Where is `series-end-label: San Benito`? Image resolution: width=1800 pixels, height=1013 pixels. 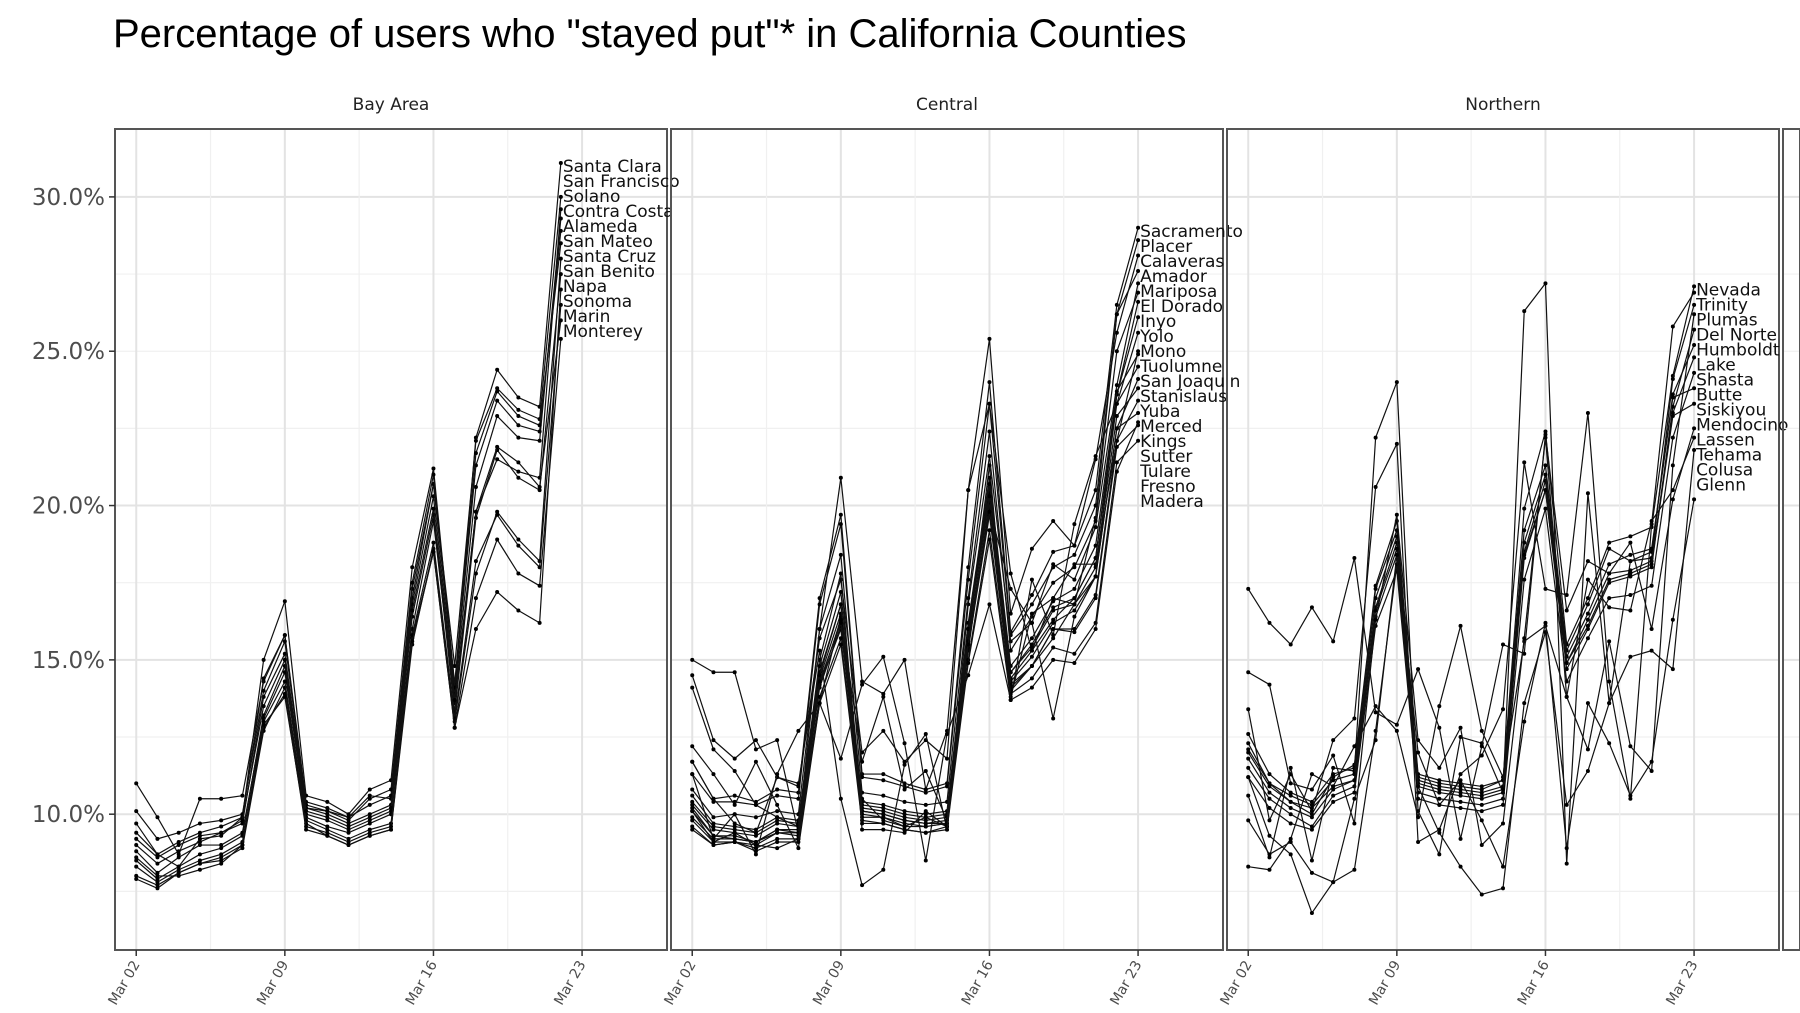
series-end-label: San Benito is located at coordinates (609, 272).